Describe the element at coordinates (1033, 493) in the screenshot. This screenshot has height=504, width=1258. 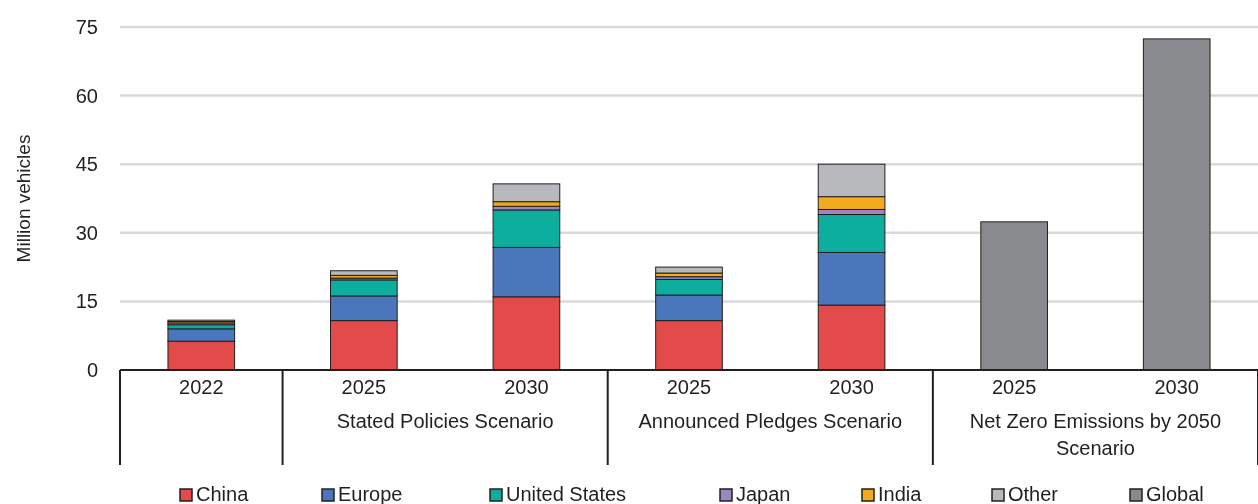
I see `legend-label: Other` at that location.